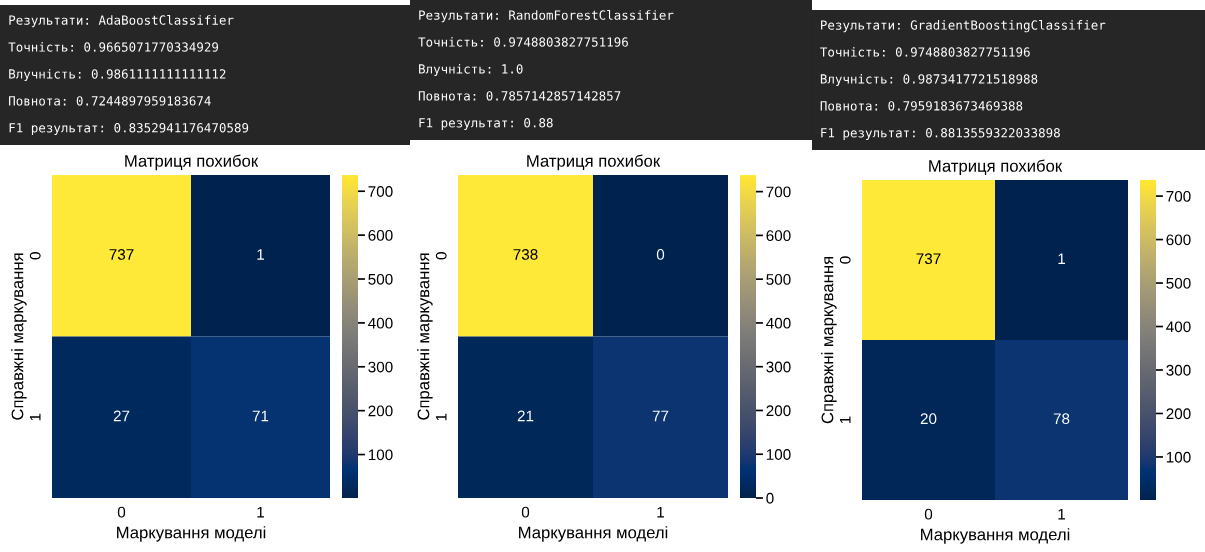  Describe the element at coordinates (525, 254) in the screenshot. I see `data-label: 738` at that location.